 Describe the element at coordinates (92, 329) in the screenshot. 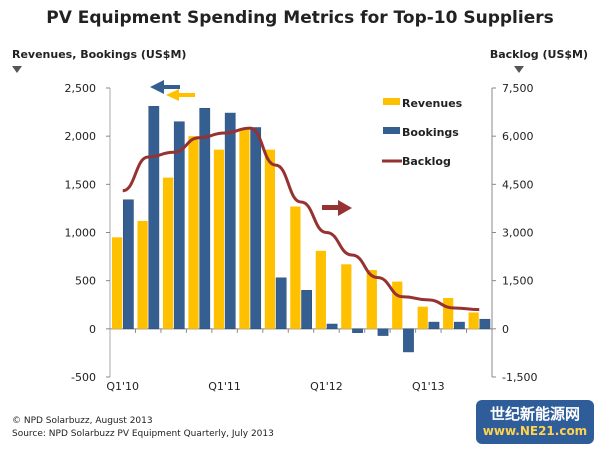

I see `left-tick-label: 0` at that location.